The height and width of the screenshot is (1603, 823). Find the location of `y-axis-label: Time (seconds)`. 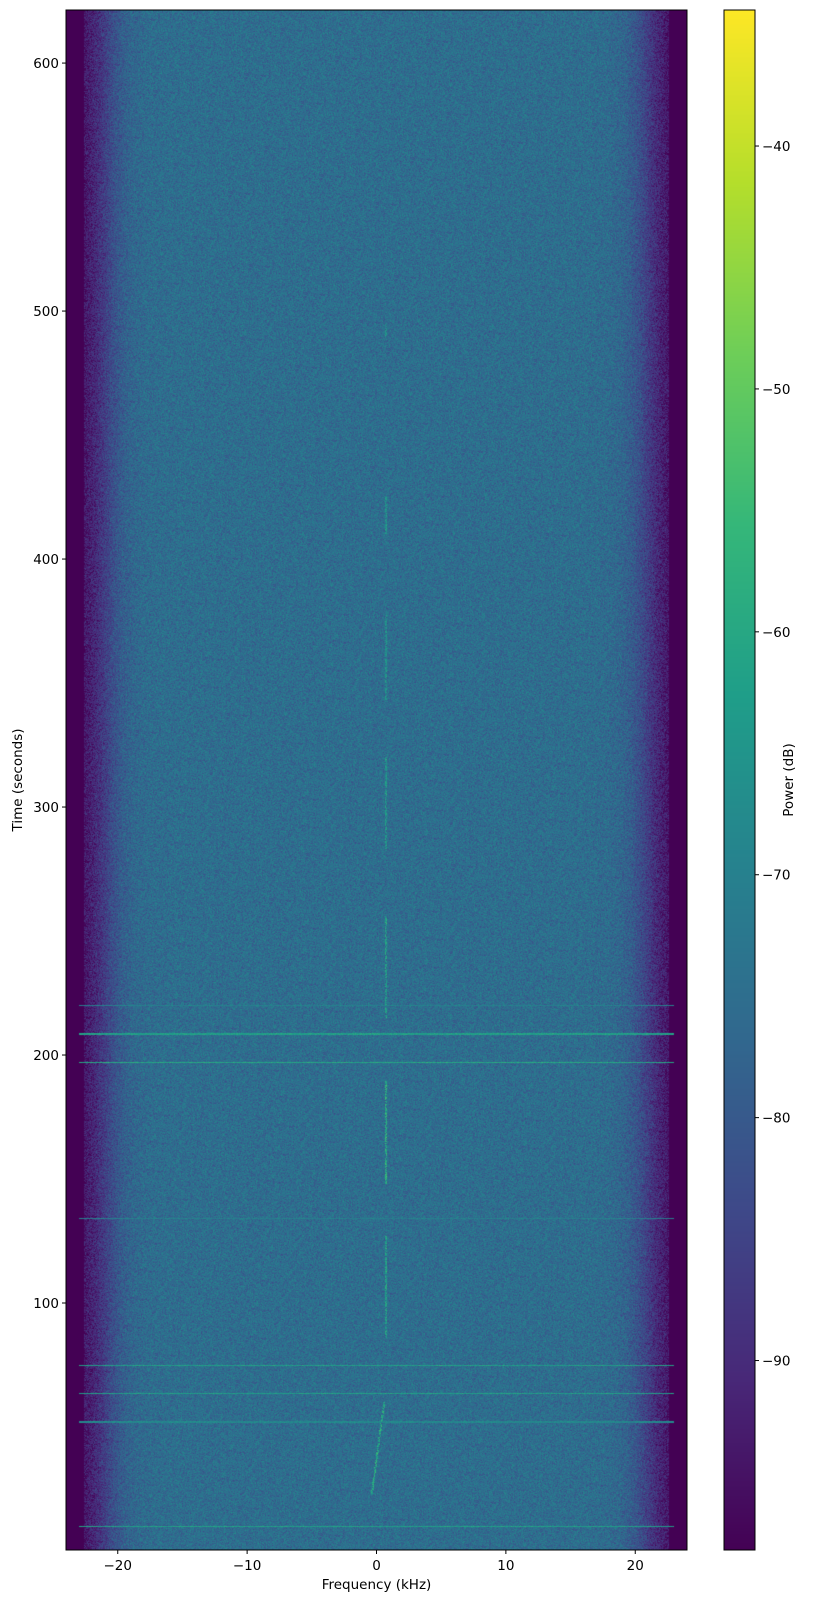

y-axis-label: Time (seconds) is located at coordinates (18, 780).